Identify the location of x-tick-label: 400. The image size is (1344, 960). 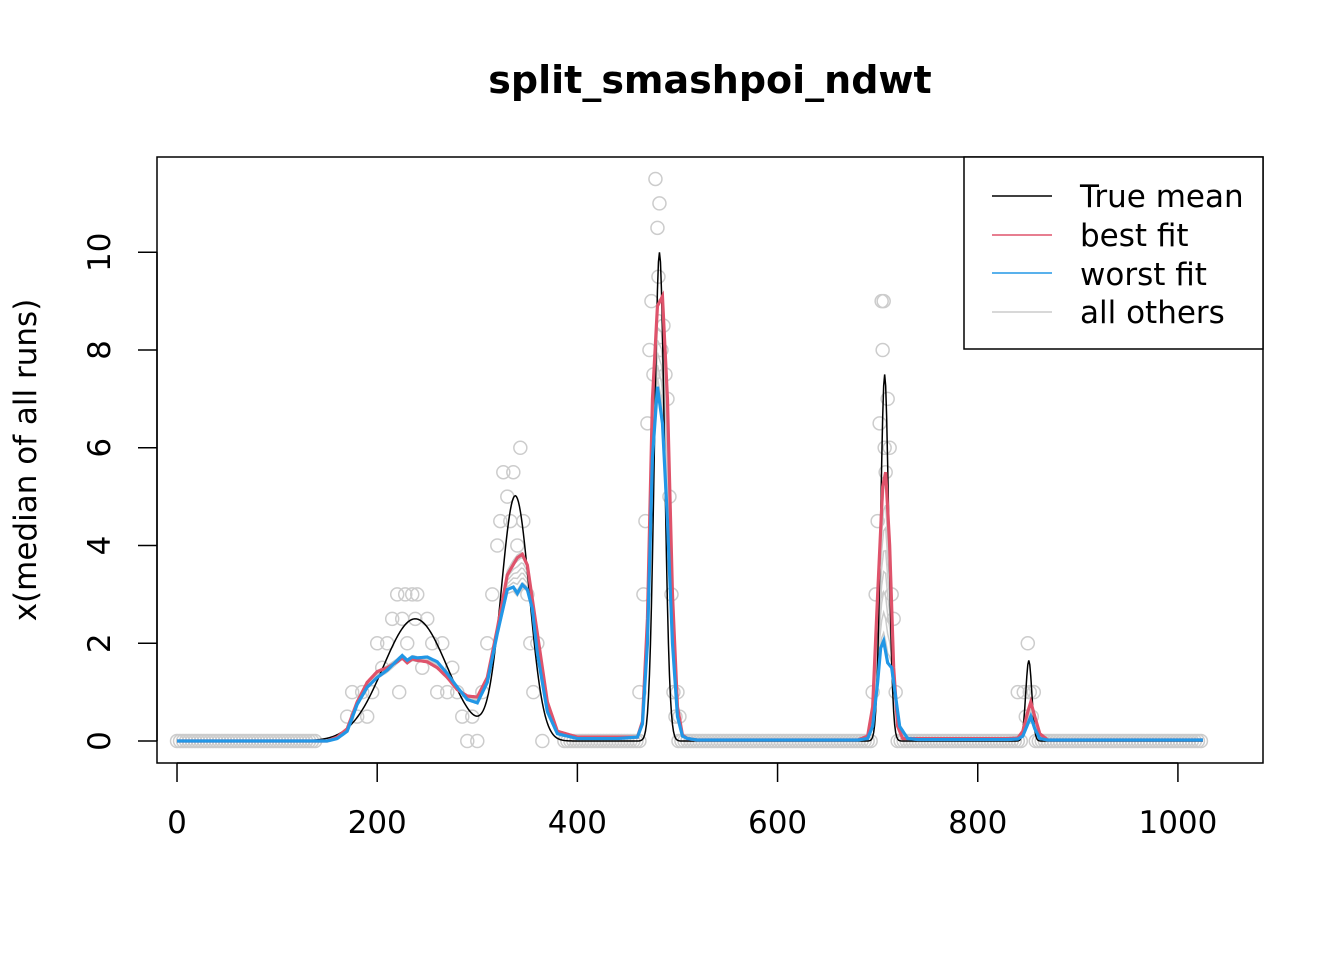
(577, 823).